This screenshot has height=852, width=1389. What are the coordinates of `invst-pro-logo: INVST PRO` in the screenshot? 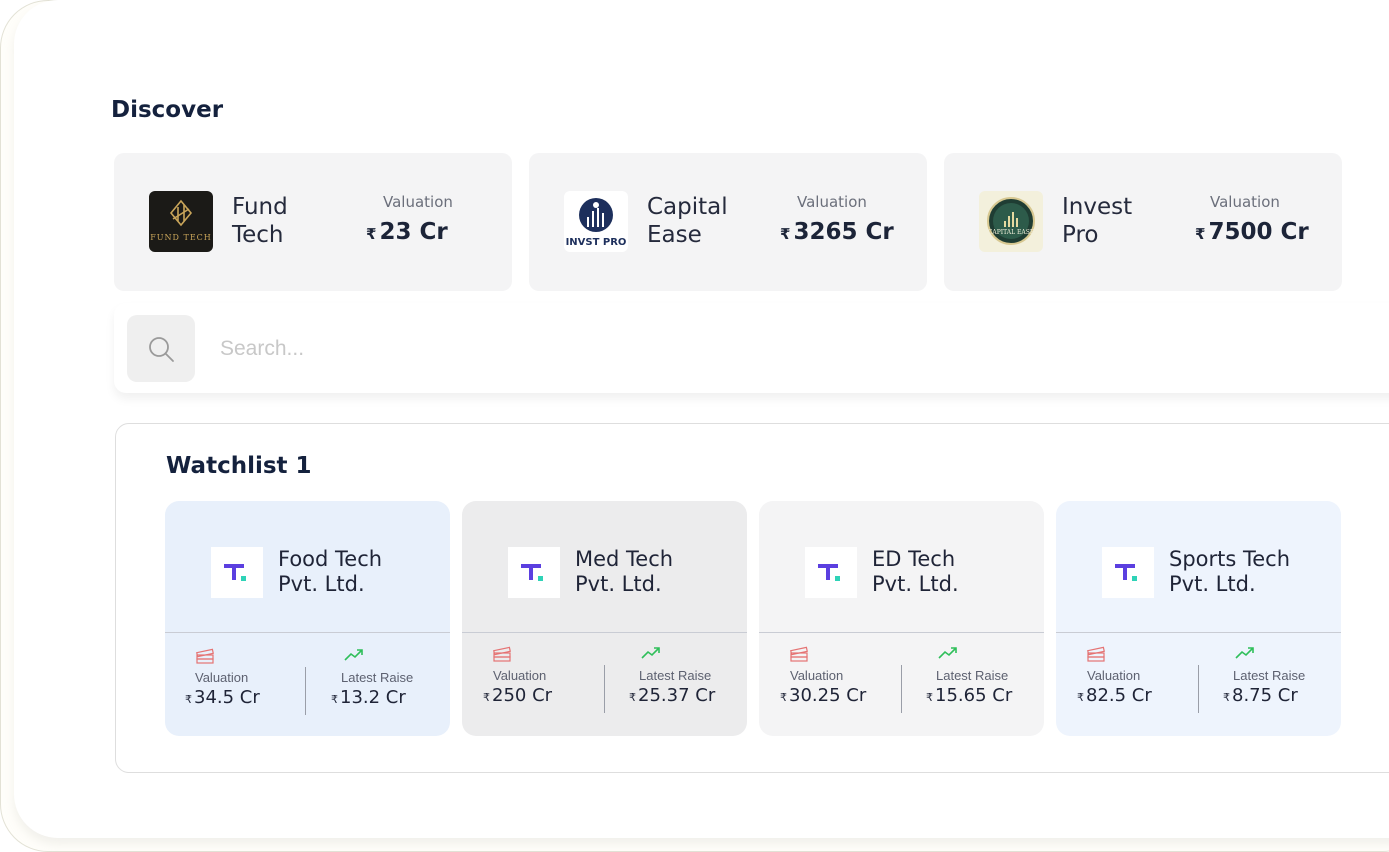 It's located at (596, 221).